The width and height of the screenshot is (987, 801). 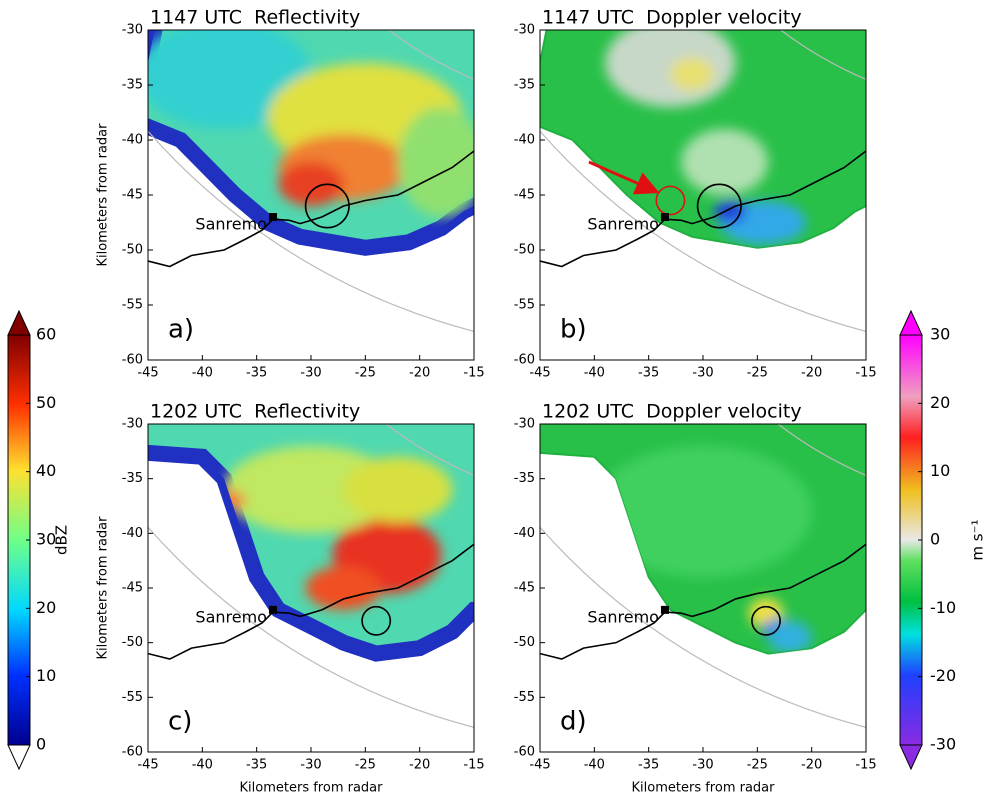 What do you see at coordinates (624, 177) in the screenshot?
I see `arrow` at bounding box center [624, 177].